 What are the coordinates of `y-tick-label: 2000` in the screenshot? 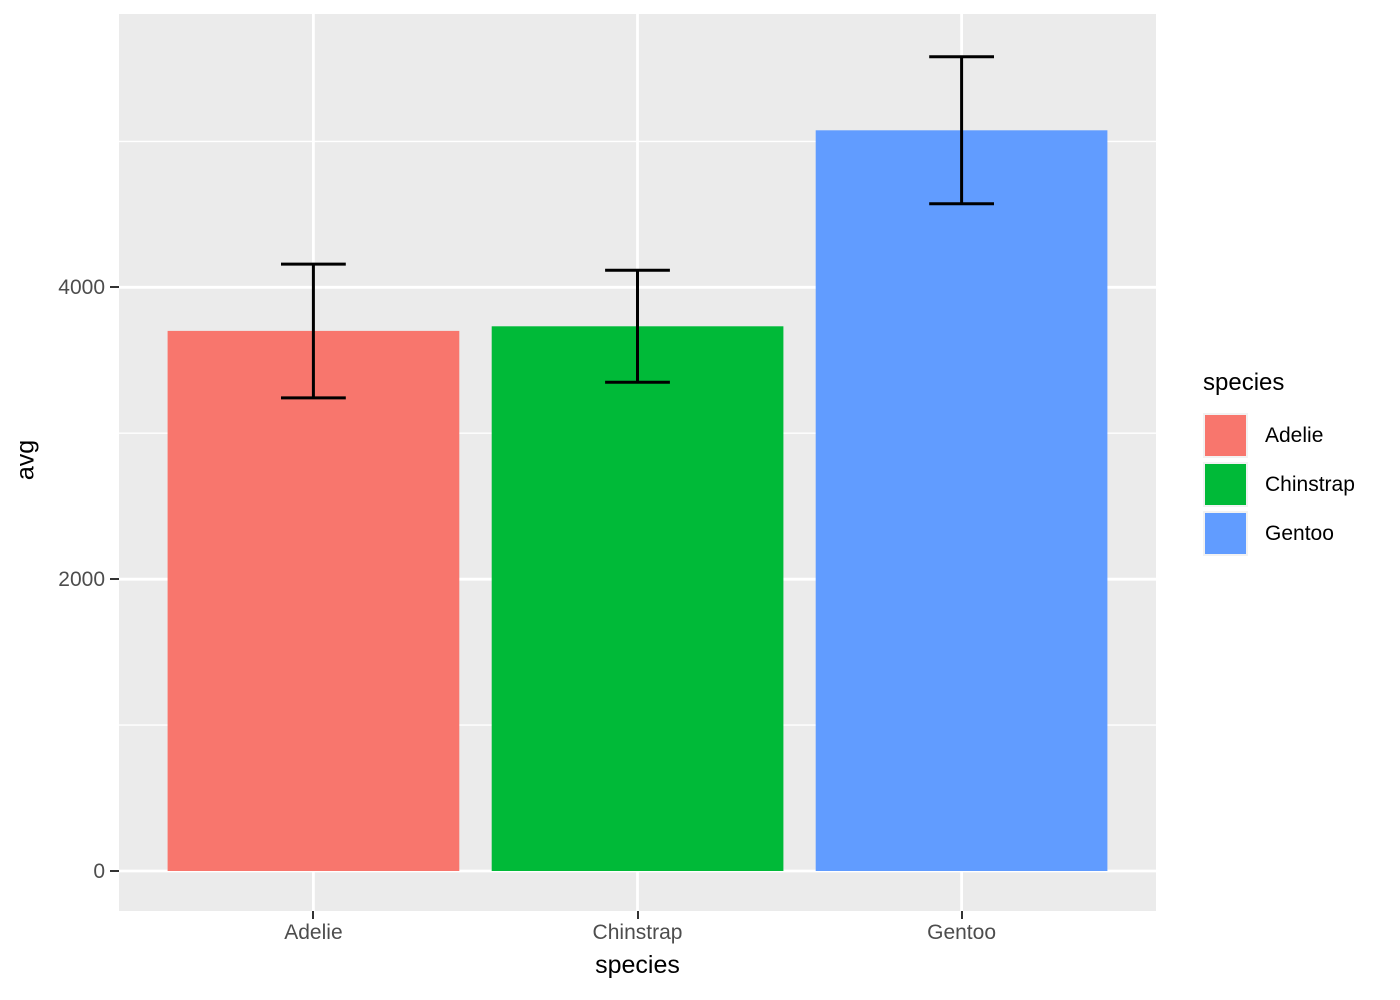 It's located at (81, 579).